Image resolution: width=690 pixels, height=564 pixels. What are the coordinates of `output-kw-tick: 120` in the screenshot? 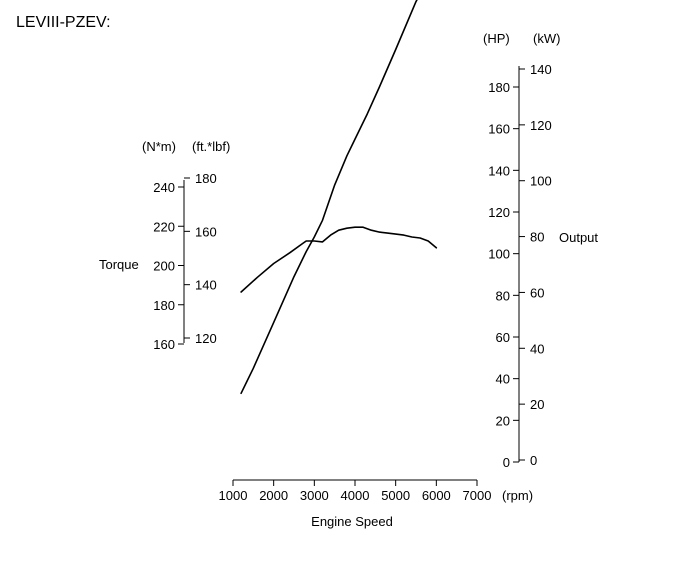 It's located at (535, 125).